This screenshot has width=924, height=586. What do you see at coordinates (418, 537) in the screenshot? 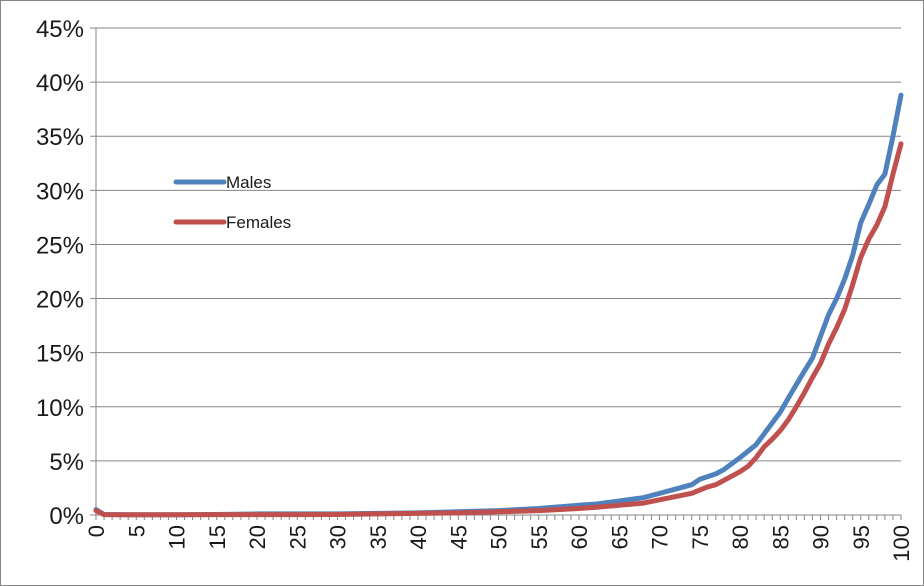
I see `xtick-label-8: 40` at bounding box center [418, 537].